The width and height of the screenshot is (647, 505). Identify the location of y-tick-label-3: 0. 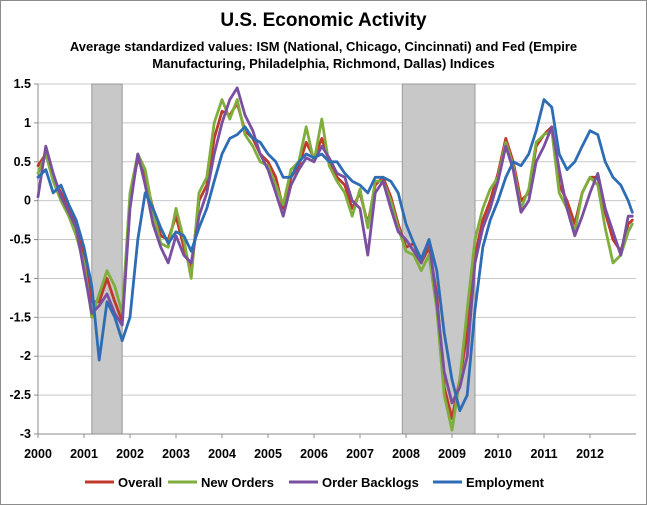
(27, 201).